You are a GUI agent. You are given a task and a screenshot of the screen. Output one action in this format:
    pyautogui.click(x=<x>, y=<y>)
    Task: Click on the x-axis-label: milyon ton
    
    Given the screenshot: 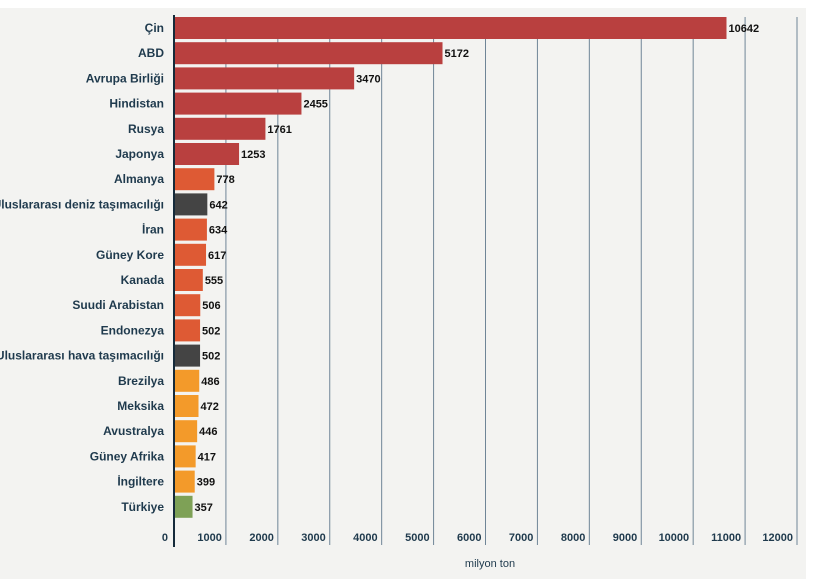 What is the action you would take?
    pyautogui.click(x=490, y=564)
    